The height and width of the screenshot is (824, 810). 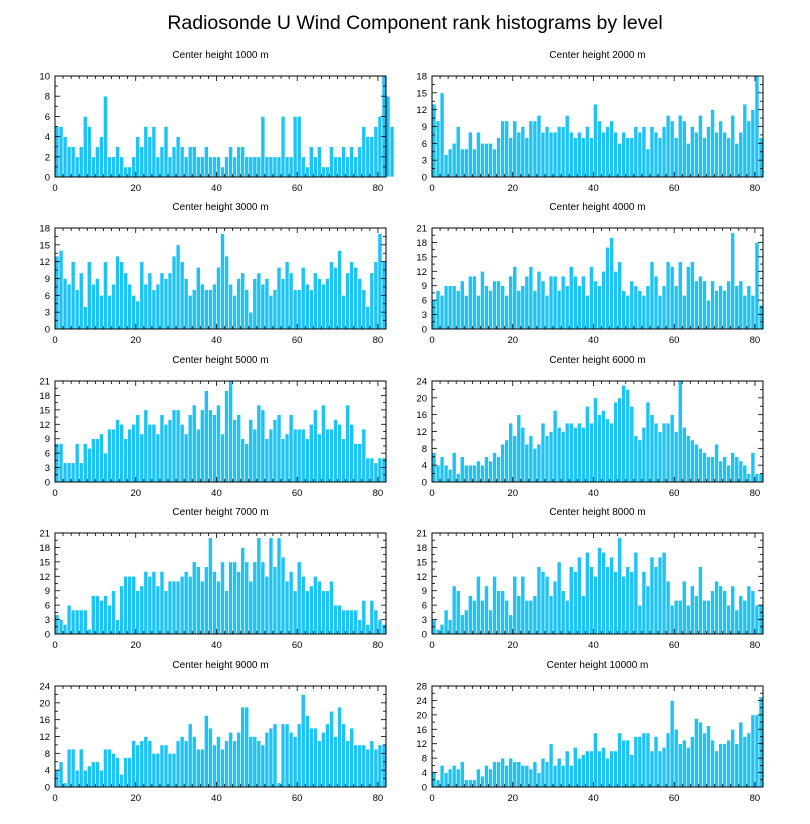 What do you see at coordinates (674, 493) in the screenshot?
I see `x-tick-label: 60` at bounding box center [674, 493].